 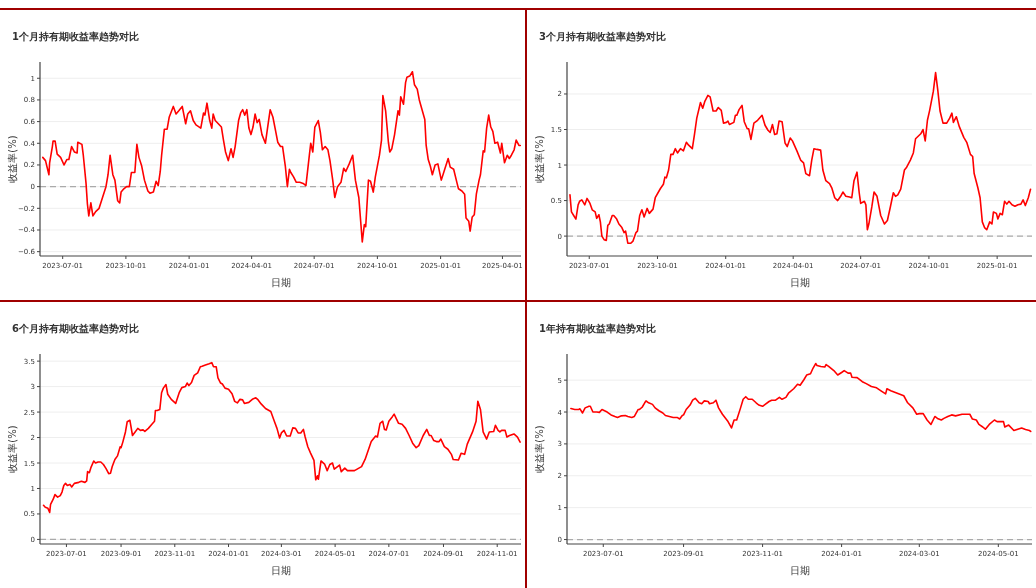 I want to click on chart-title: 3个月持有期收益率趋势对比, so click(x=602, y=36).